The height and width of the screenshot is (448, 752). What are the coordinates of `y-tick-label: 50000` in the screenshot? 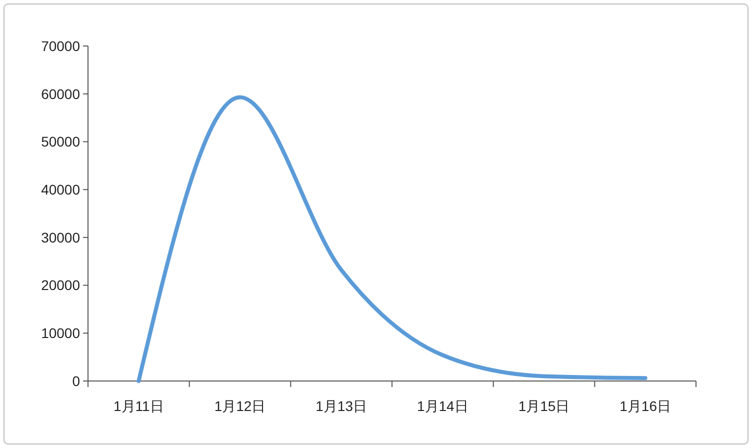 It's located at (60, 142).